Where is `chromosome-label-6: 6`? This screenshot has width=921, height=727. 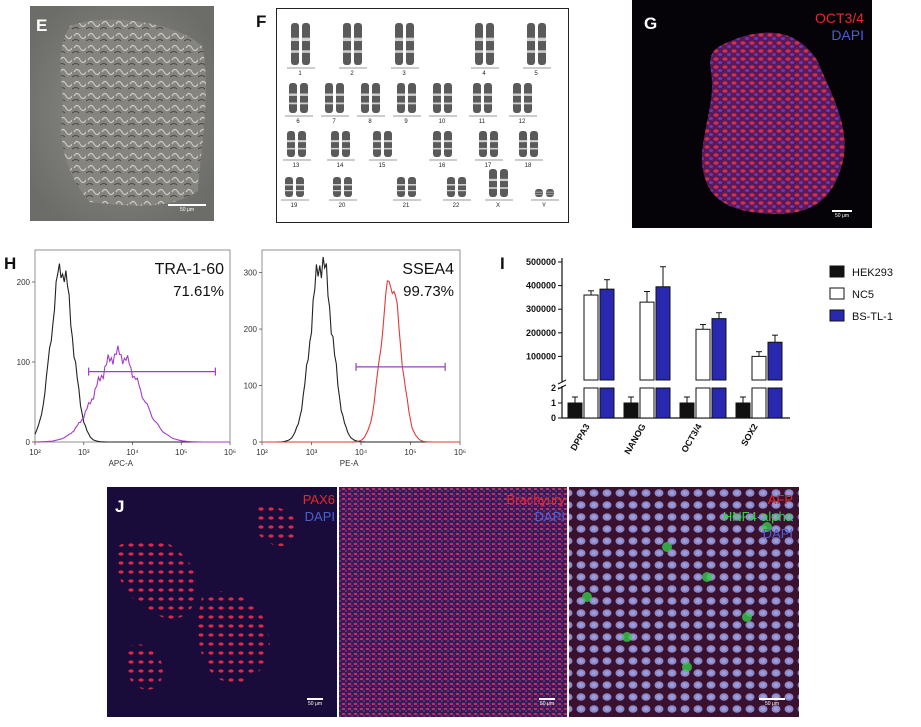 chromosome-label-6: 6 is located at coordinates (298, 122).